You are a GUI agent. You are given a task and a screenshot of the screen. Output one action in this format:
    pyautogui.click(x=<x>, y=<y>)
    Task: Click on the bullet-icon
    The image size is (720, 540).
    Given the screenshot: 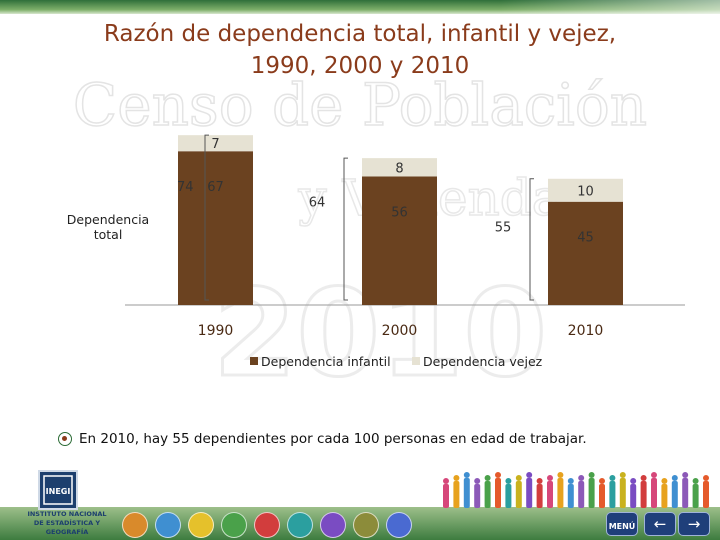 What is the action you would take?
    pyautogui.click(x=65, y=439)
    